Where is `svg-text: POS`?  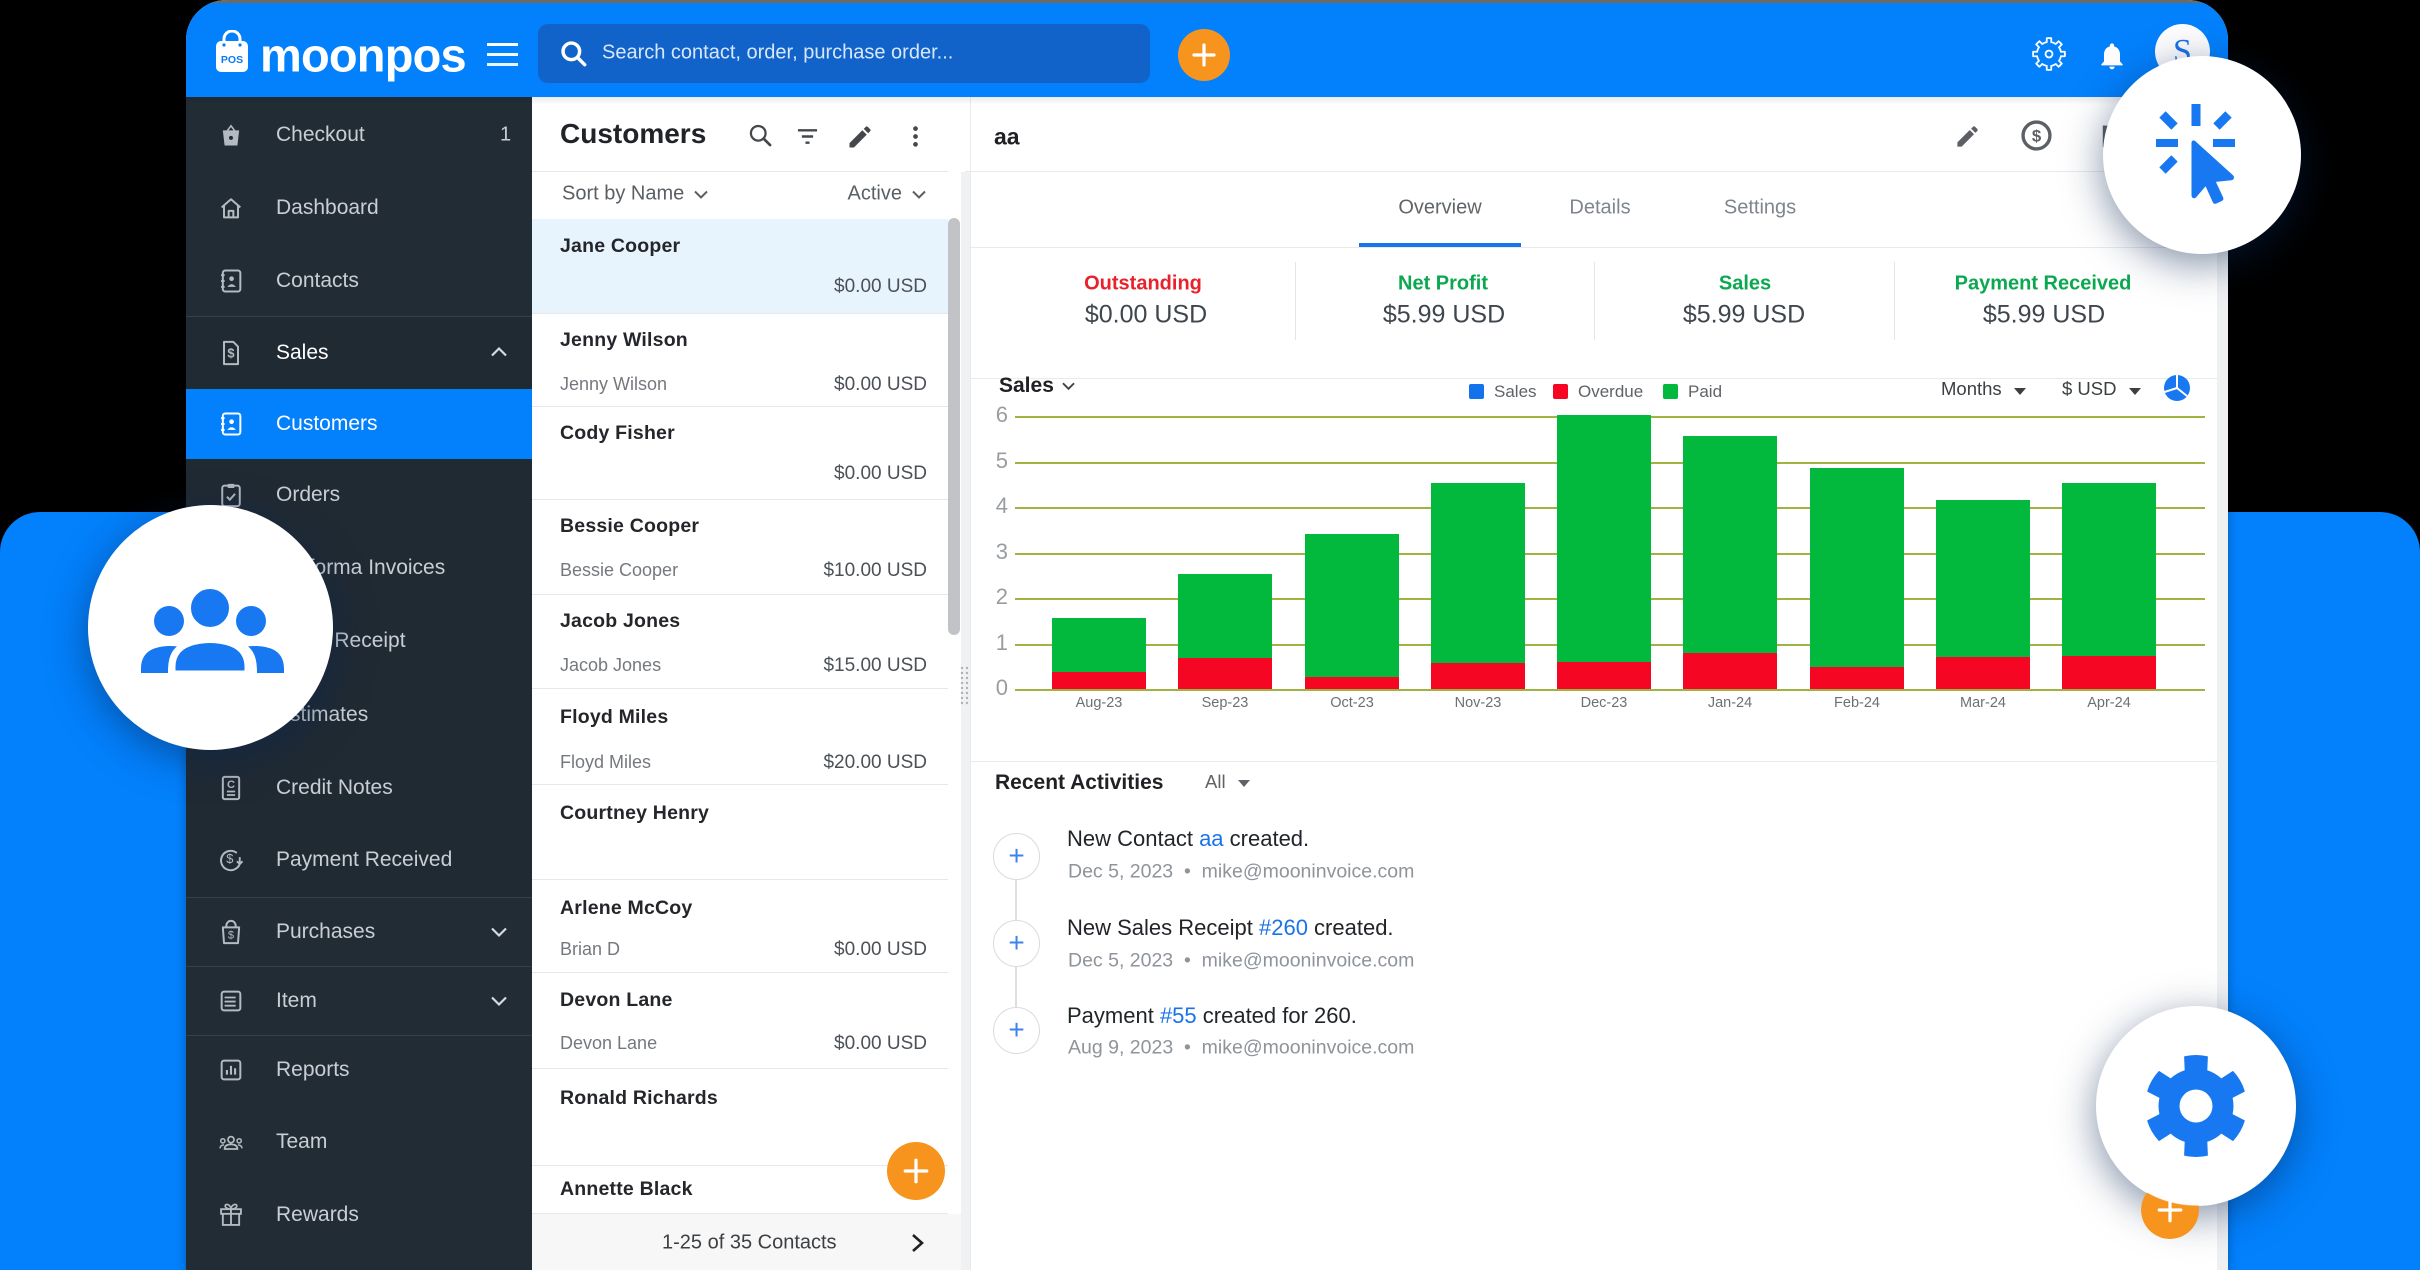
svg-text: POS is located at coordinates (232, 60).